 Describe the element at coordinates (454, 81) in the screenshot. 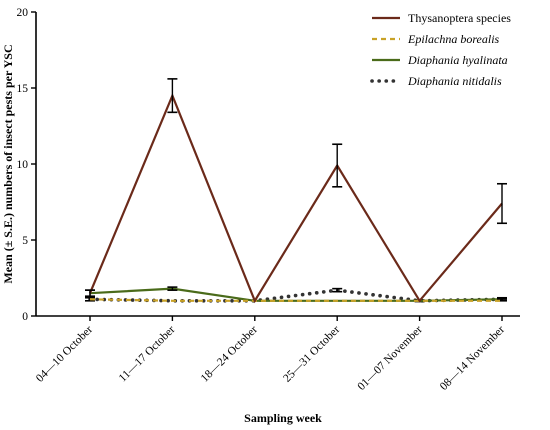

I see `legend-label-3: Diaphania nitidalis` at that location.